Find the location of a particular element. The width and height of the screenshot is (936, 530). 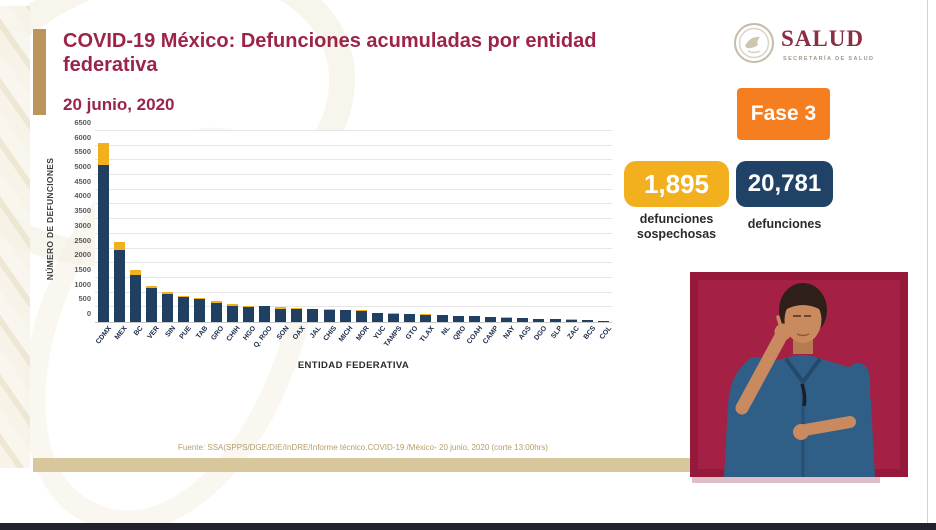

x-tick-label: BCS is located at coordinates (589, 333).